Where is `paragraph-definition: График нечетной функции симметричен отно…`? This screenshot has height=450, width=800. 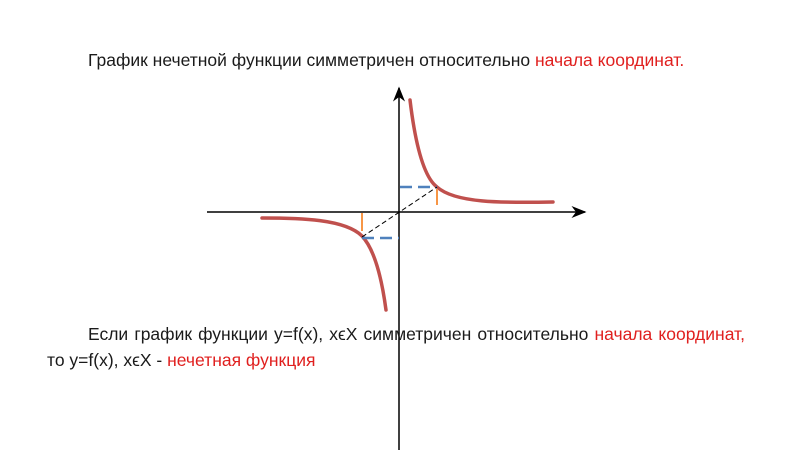
paragraph-definition: График нечетной функции симметричен отно… is located at coordinates (396, 60).